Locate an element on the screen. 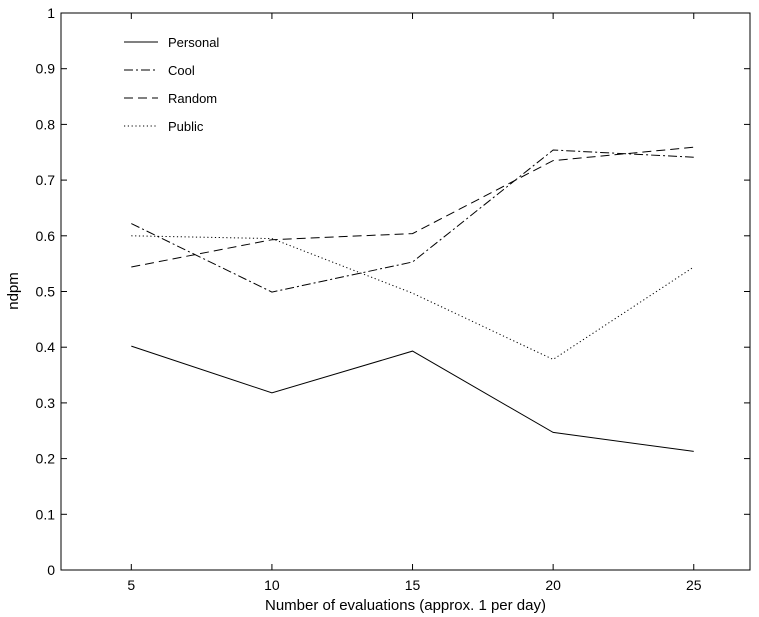 Image resolution: width=759 pixels, height=617 pixels. legend-label-random: Random is located at coordinates (192, 98).